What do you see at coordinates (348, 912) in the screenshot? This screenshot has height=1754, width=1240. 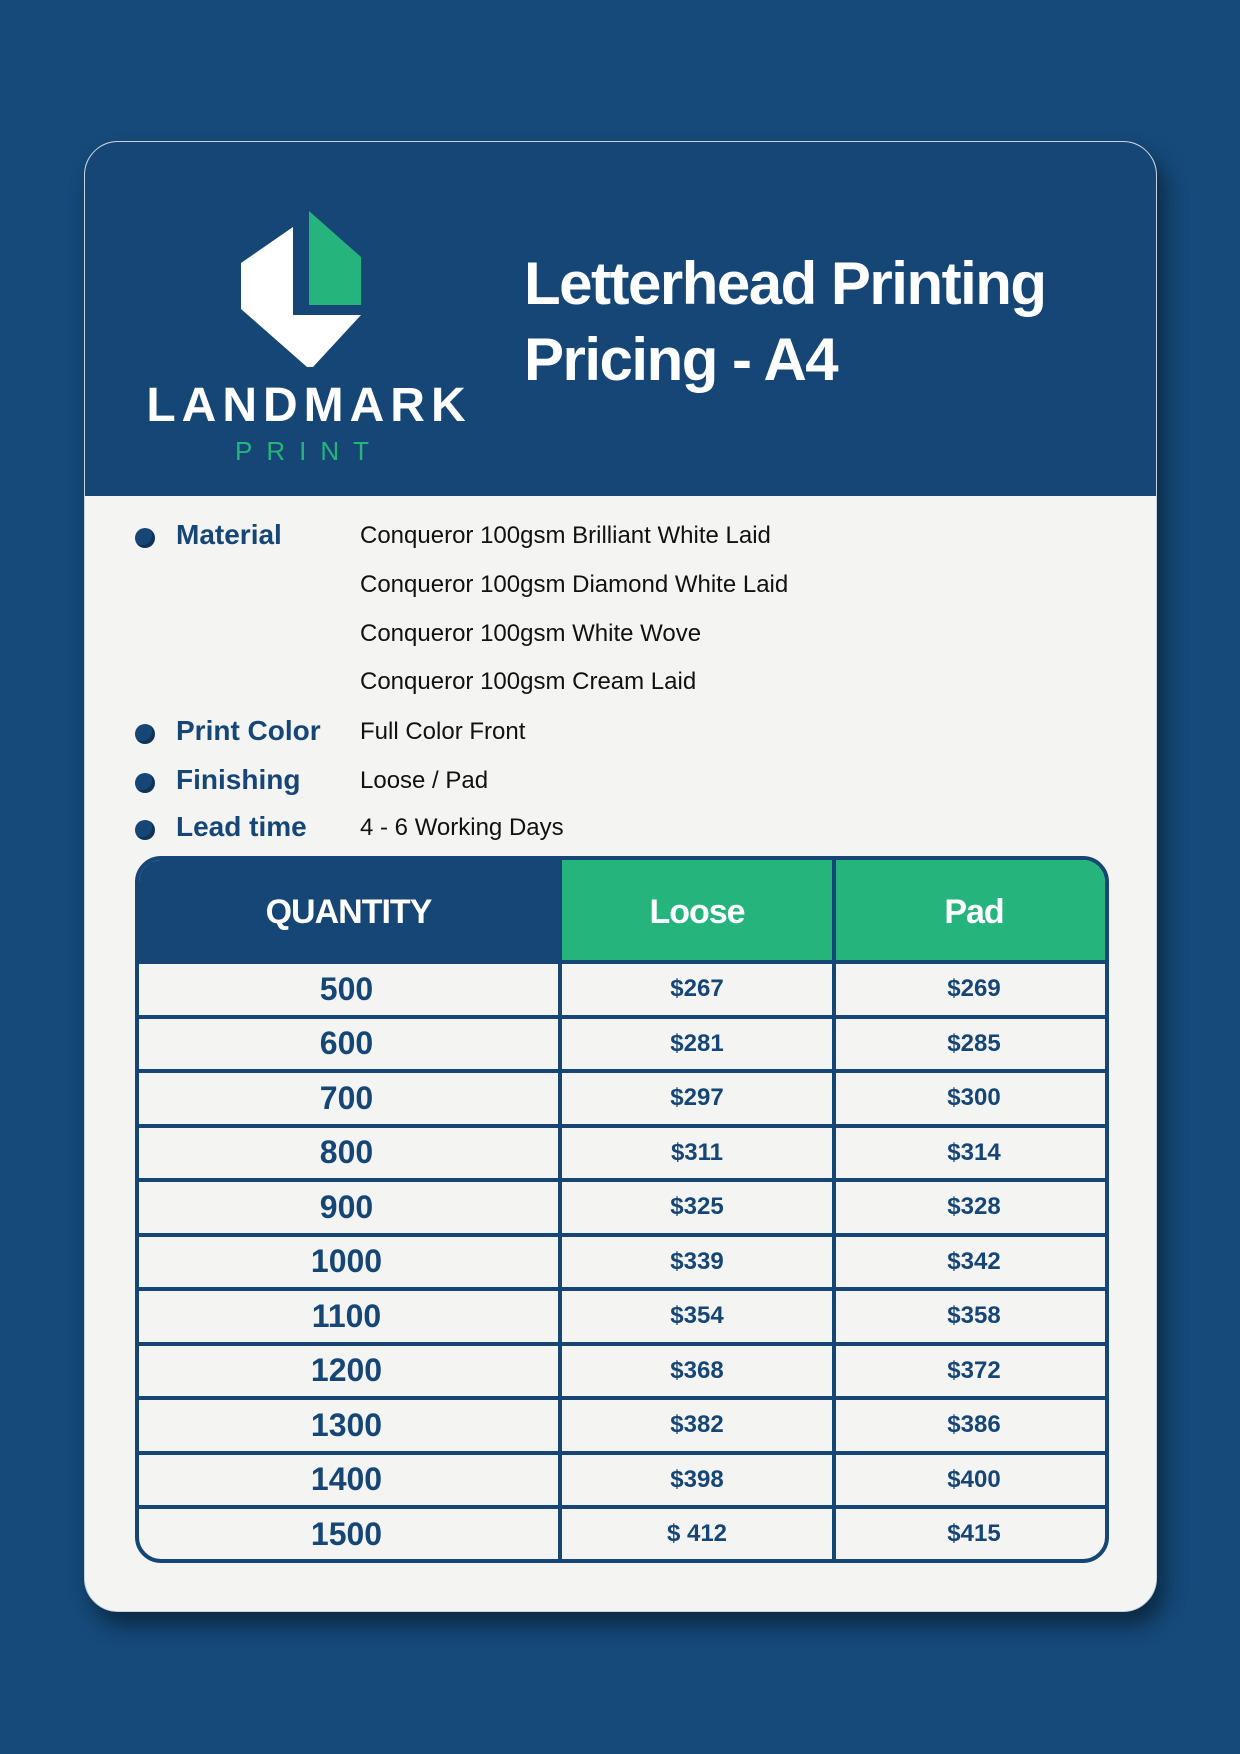 I see `header-quantity: QUANTITY` at bounding box center [348, 912].